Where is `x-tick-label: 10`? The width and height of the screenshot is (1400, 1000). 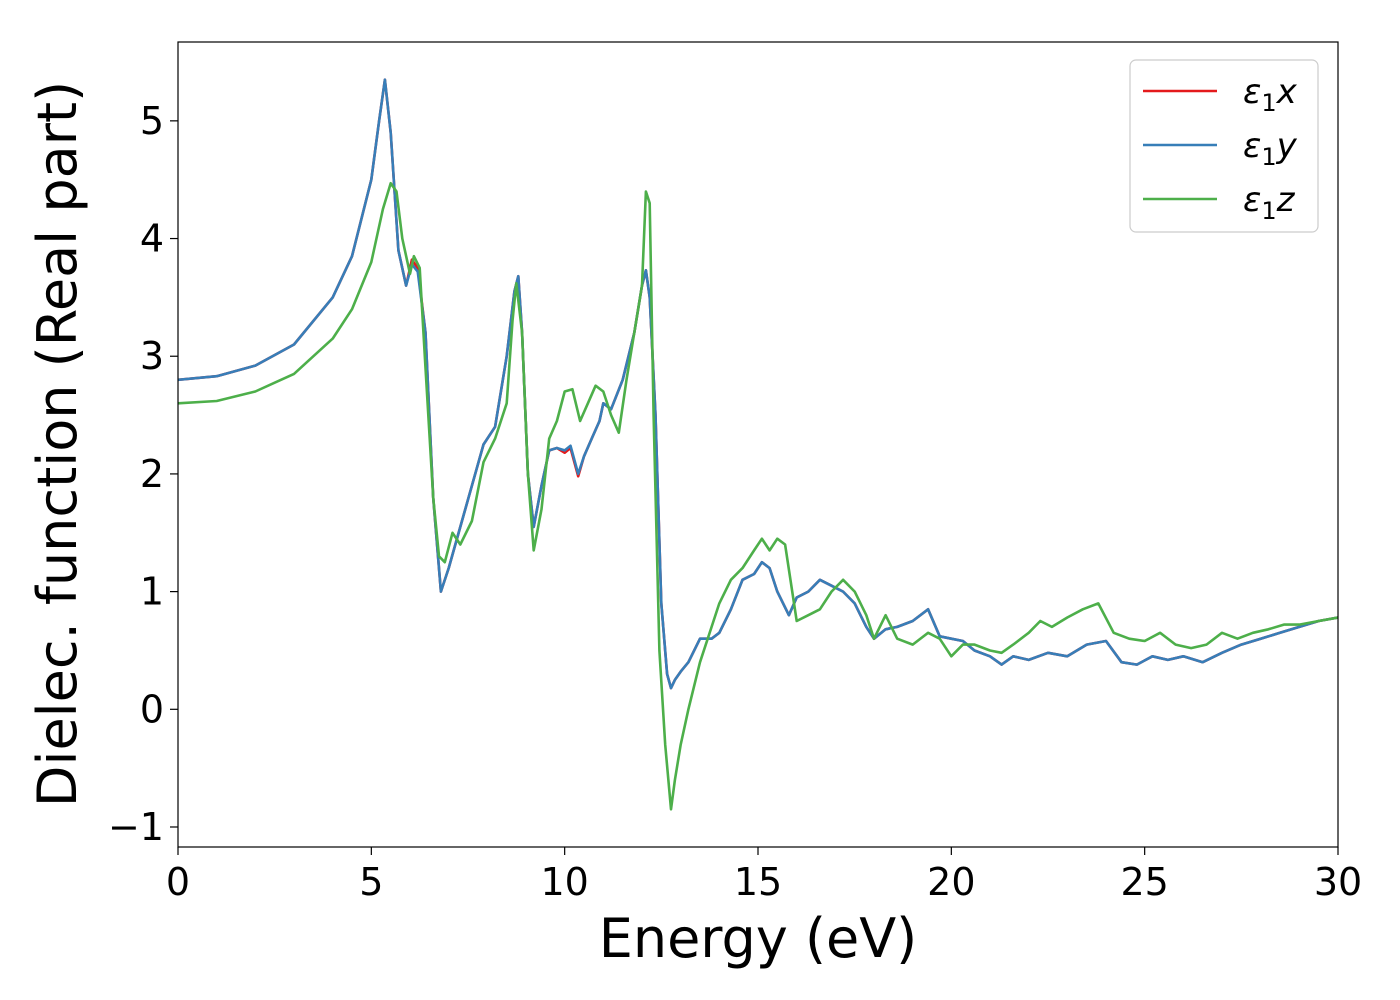
x-tick-label: 10 is located at coordinates (564, 882).